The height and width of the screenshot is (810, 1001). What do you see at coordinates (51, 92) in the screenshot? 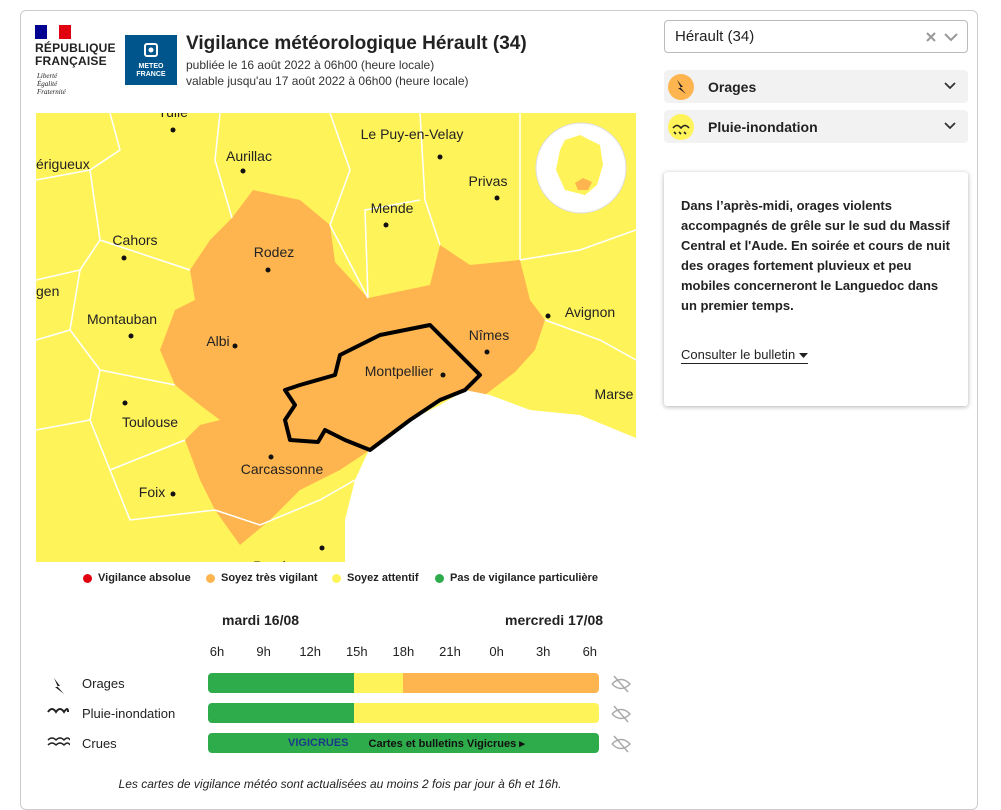
I see `motto-line: Fraternité` at bounding box center [51, 92].